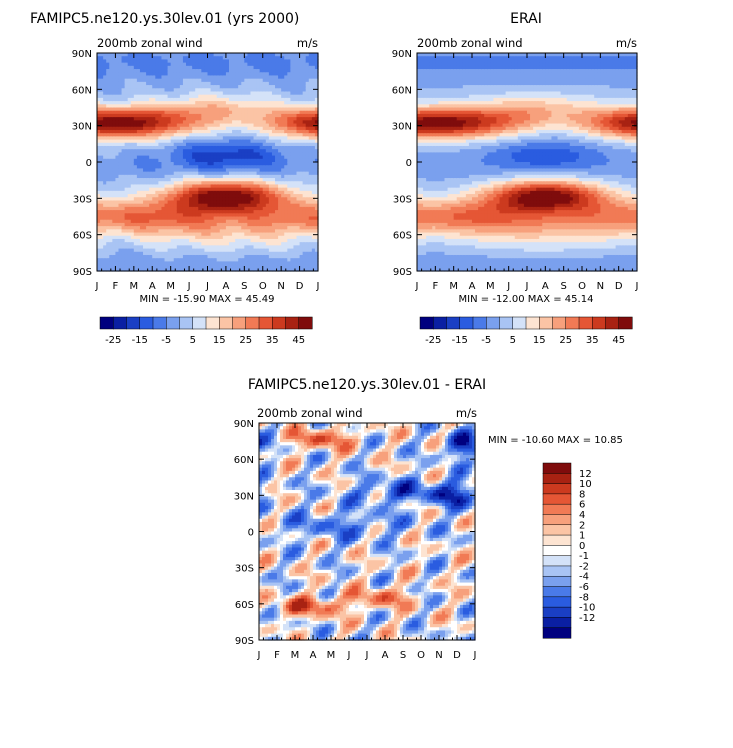 This screenshot has width=733, height=748. What do you see at coordinates (584, 587) in the screenshot?
I see `colorbar-label: -6` at bounding box center [584, 587].